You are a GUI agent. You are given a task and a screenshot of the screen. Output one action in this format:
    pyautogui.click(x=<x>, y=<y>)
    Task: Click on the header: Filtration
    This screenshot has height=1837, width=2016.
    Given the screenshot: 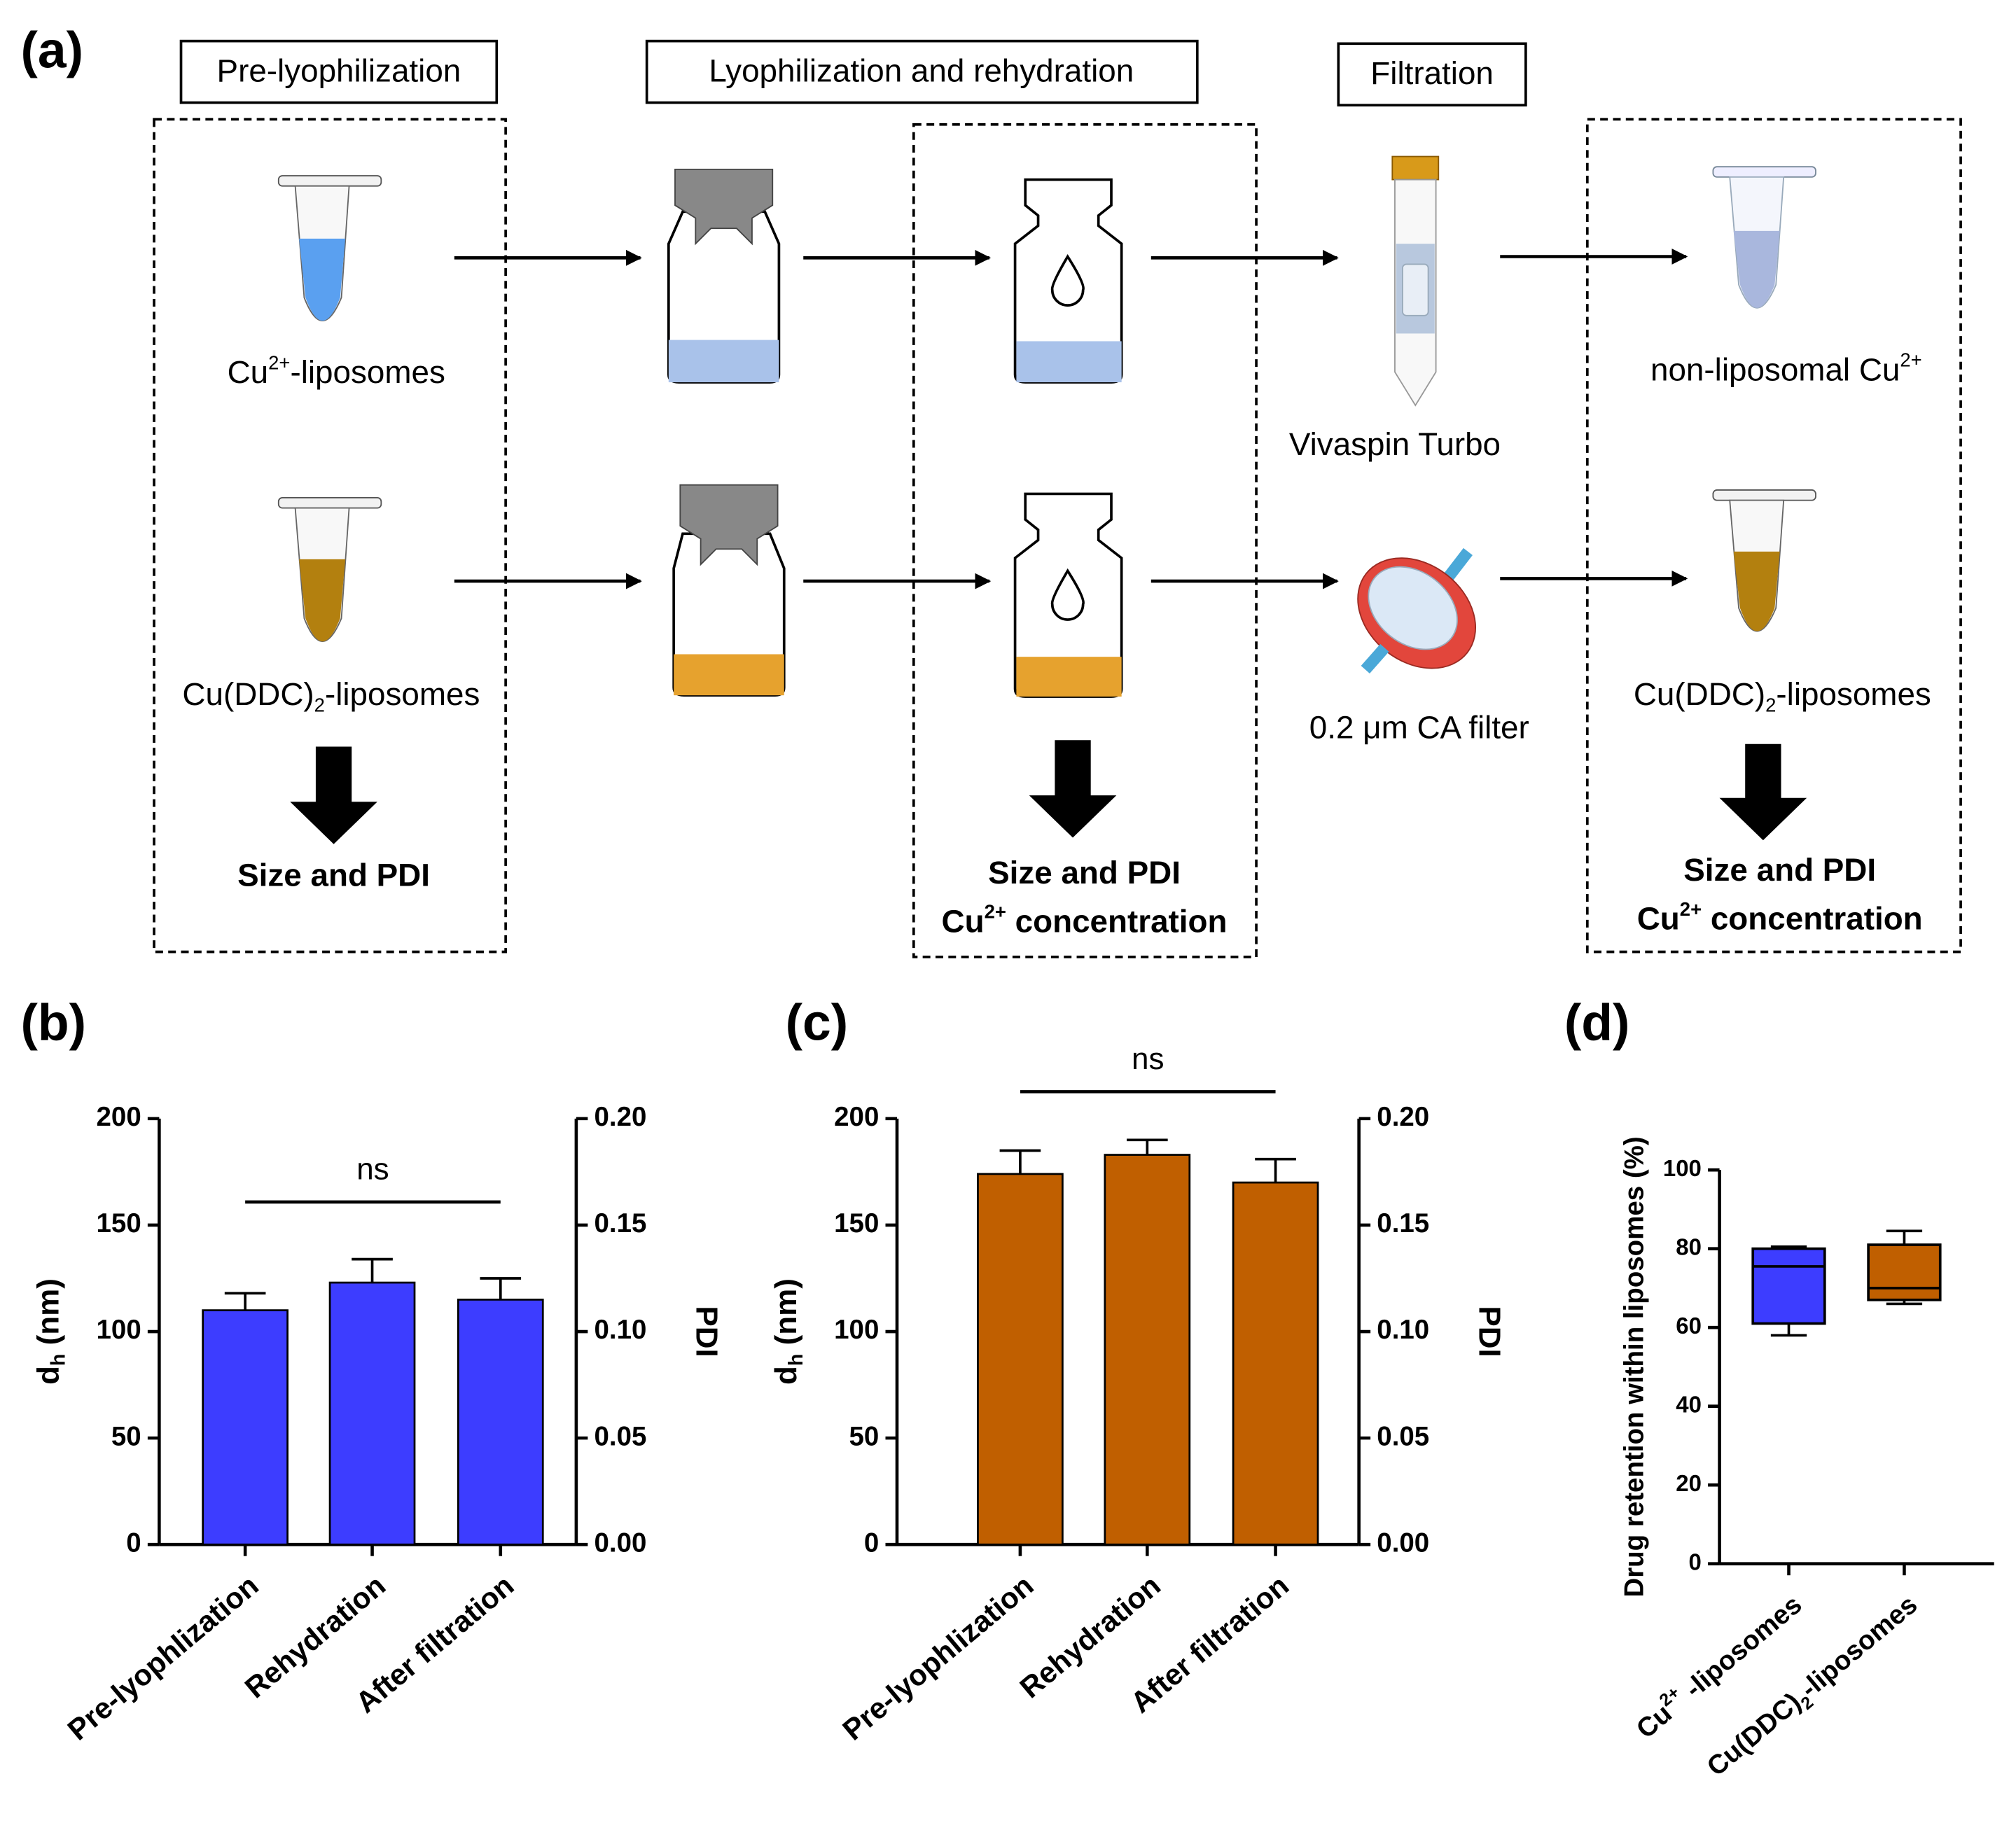 What is the action you would take?
    pyautogui.click(x=1432, y=73)
    